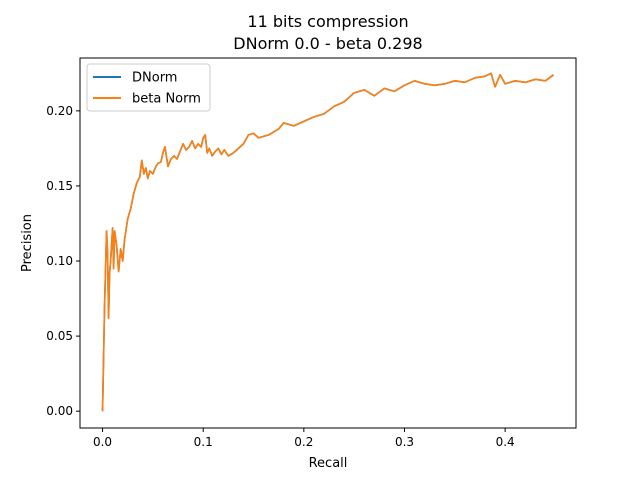 This screenshot has width=640, height=480. What do you see at coordinates (203, 442) in the screenshot?
I see `x-tick-label: 0.1` at bounding box center [203, 442].